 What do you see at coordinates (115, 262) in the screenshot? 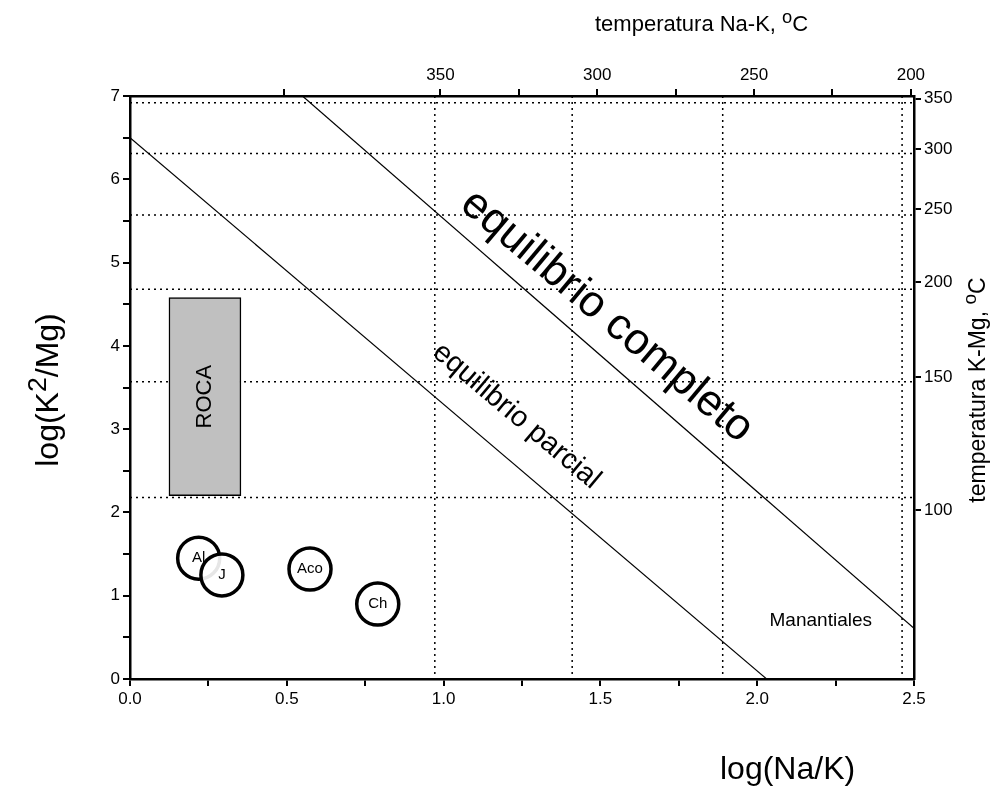
I see `y-tick-label: 5` at bounding box center [115, 262].